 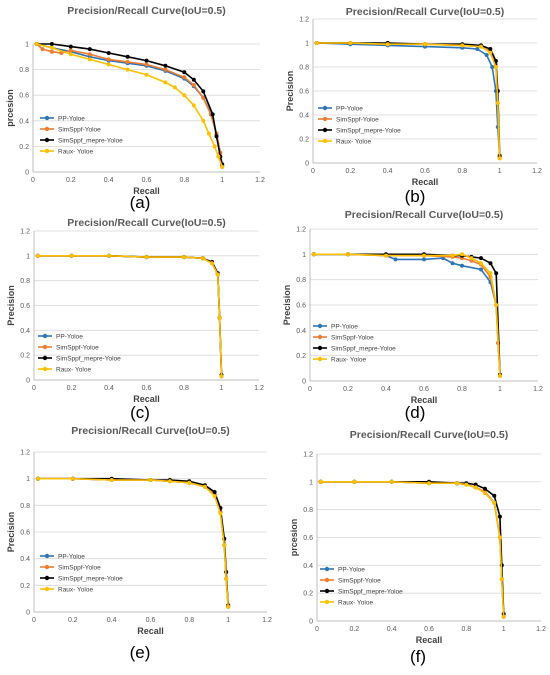 What do you see at coordinates (415, 196) in the screenshot?
I see `panel-caption: (b)` at bounding box center [415, 196].